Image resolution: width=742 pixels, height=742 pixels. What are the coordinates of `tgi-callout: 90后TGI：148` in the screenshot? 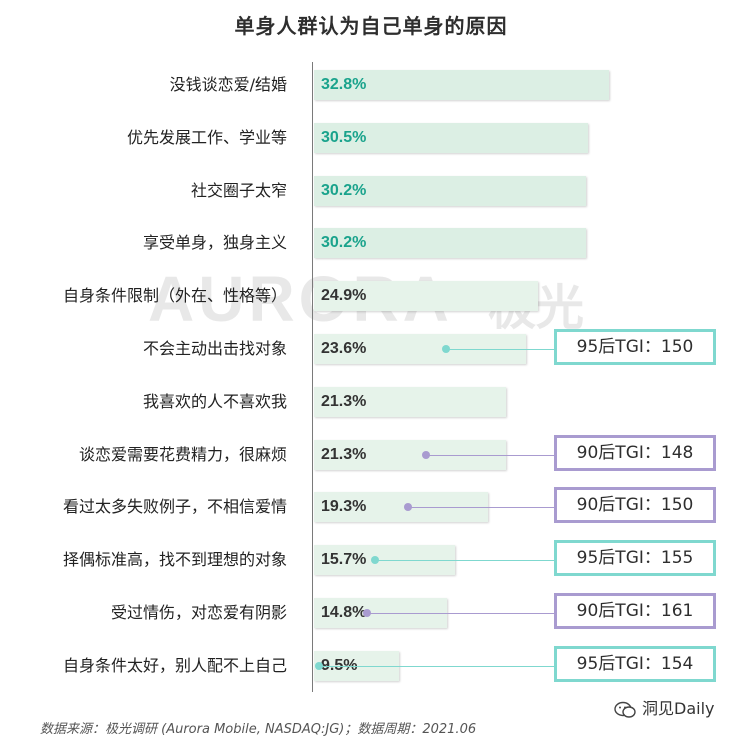 It's located at (635, 452).